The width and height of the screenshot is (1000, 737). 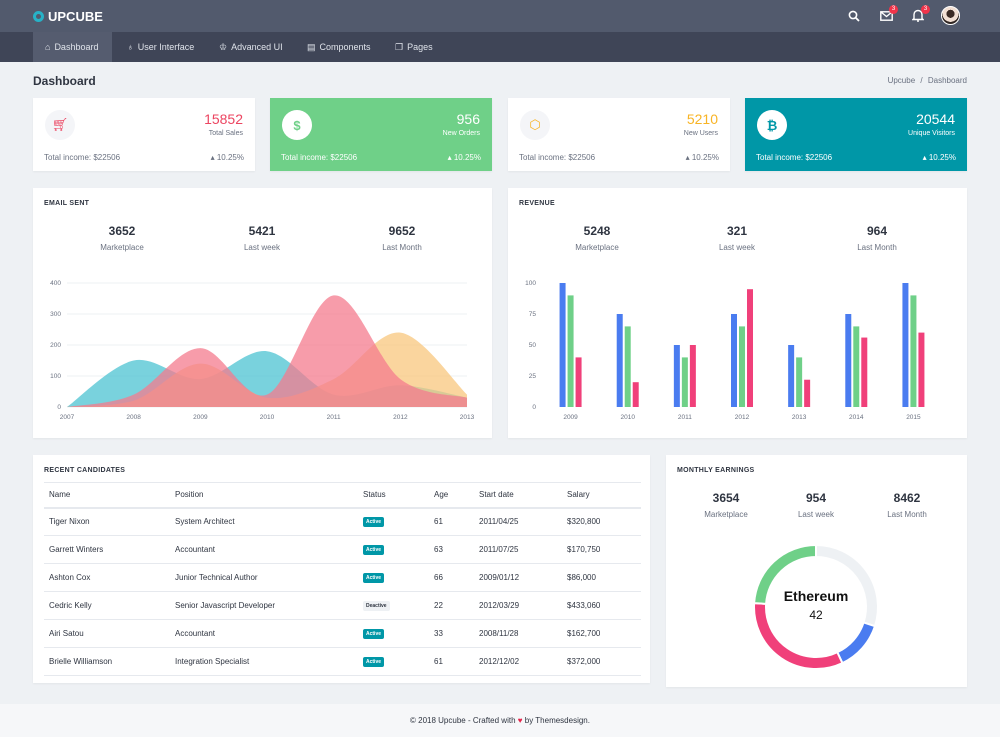 I want to click on breadcrumb: Upcube / Dashboard, so click(x=927, y=80).